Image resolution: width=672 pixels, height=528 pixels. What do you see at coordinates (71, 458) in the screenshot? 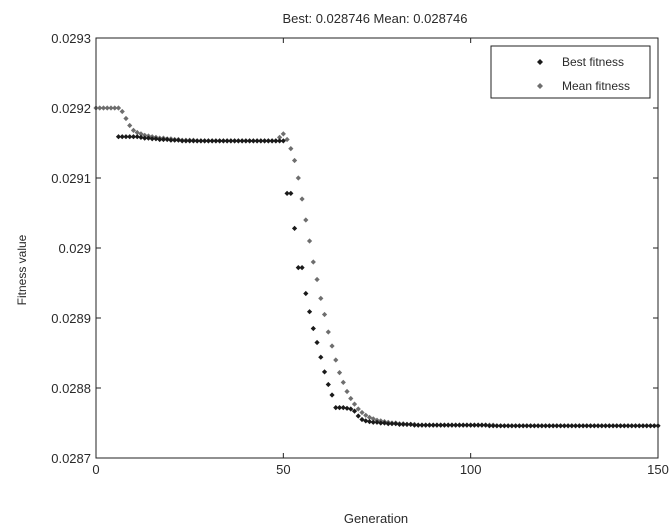
I see `y-tick-label: 0.0287` at bounding box center [71, 458].